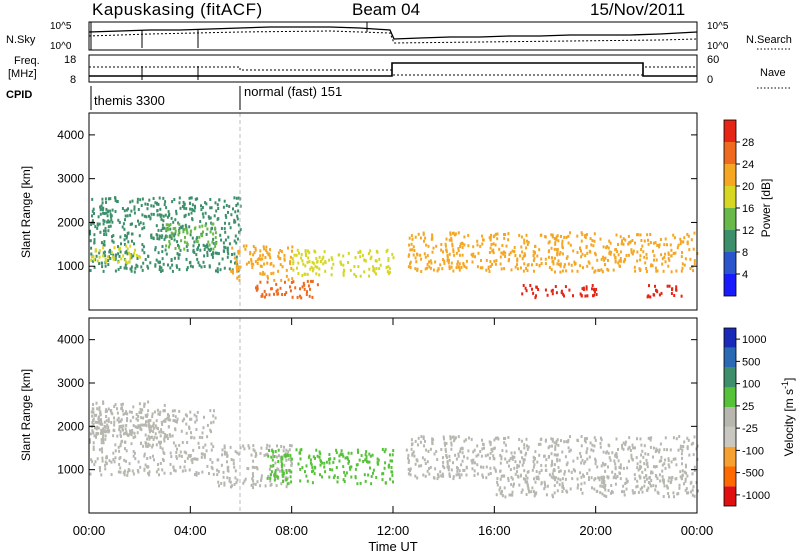  I want to click on time-xtick-label: 00:00, so click(89, 530).